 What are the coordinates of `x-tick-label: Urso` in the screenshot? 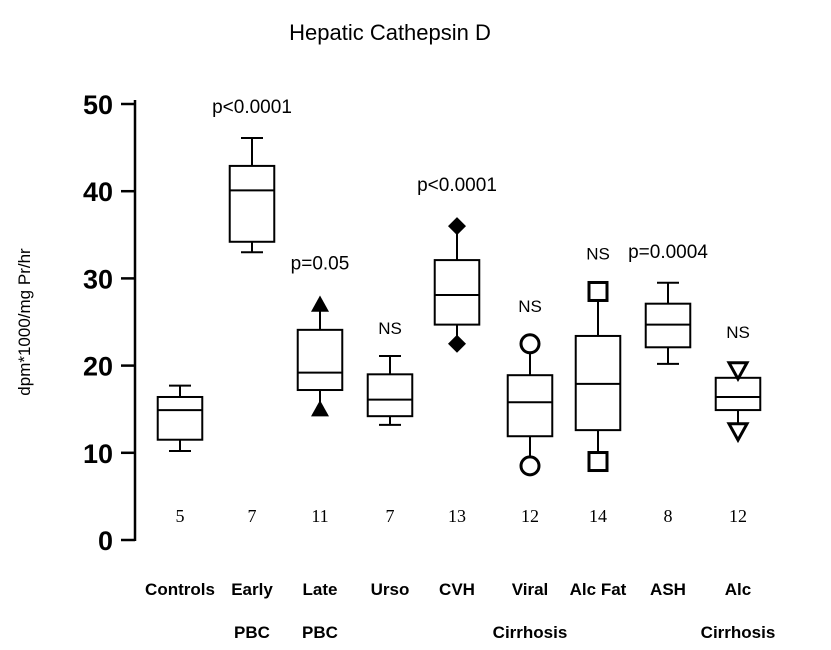 It's located at (390, 589).